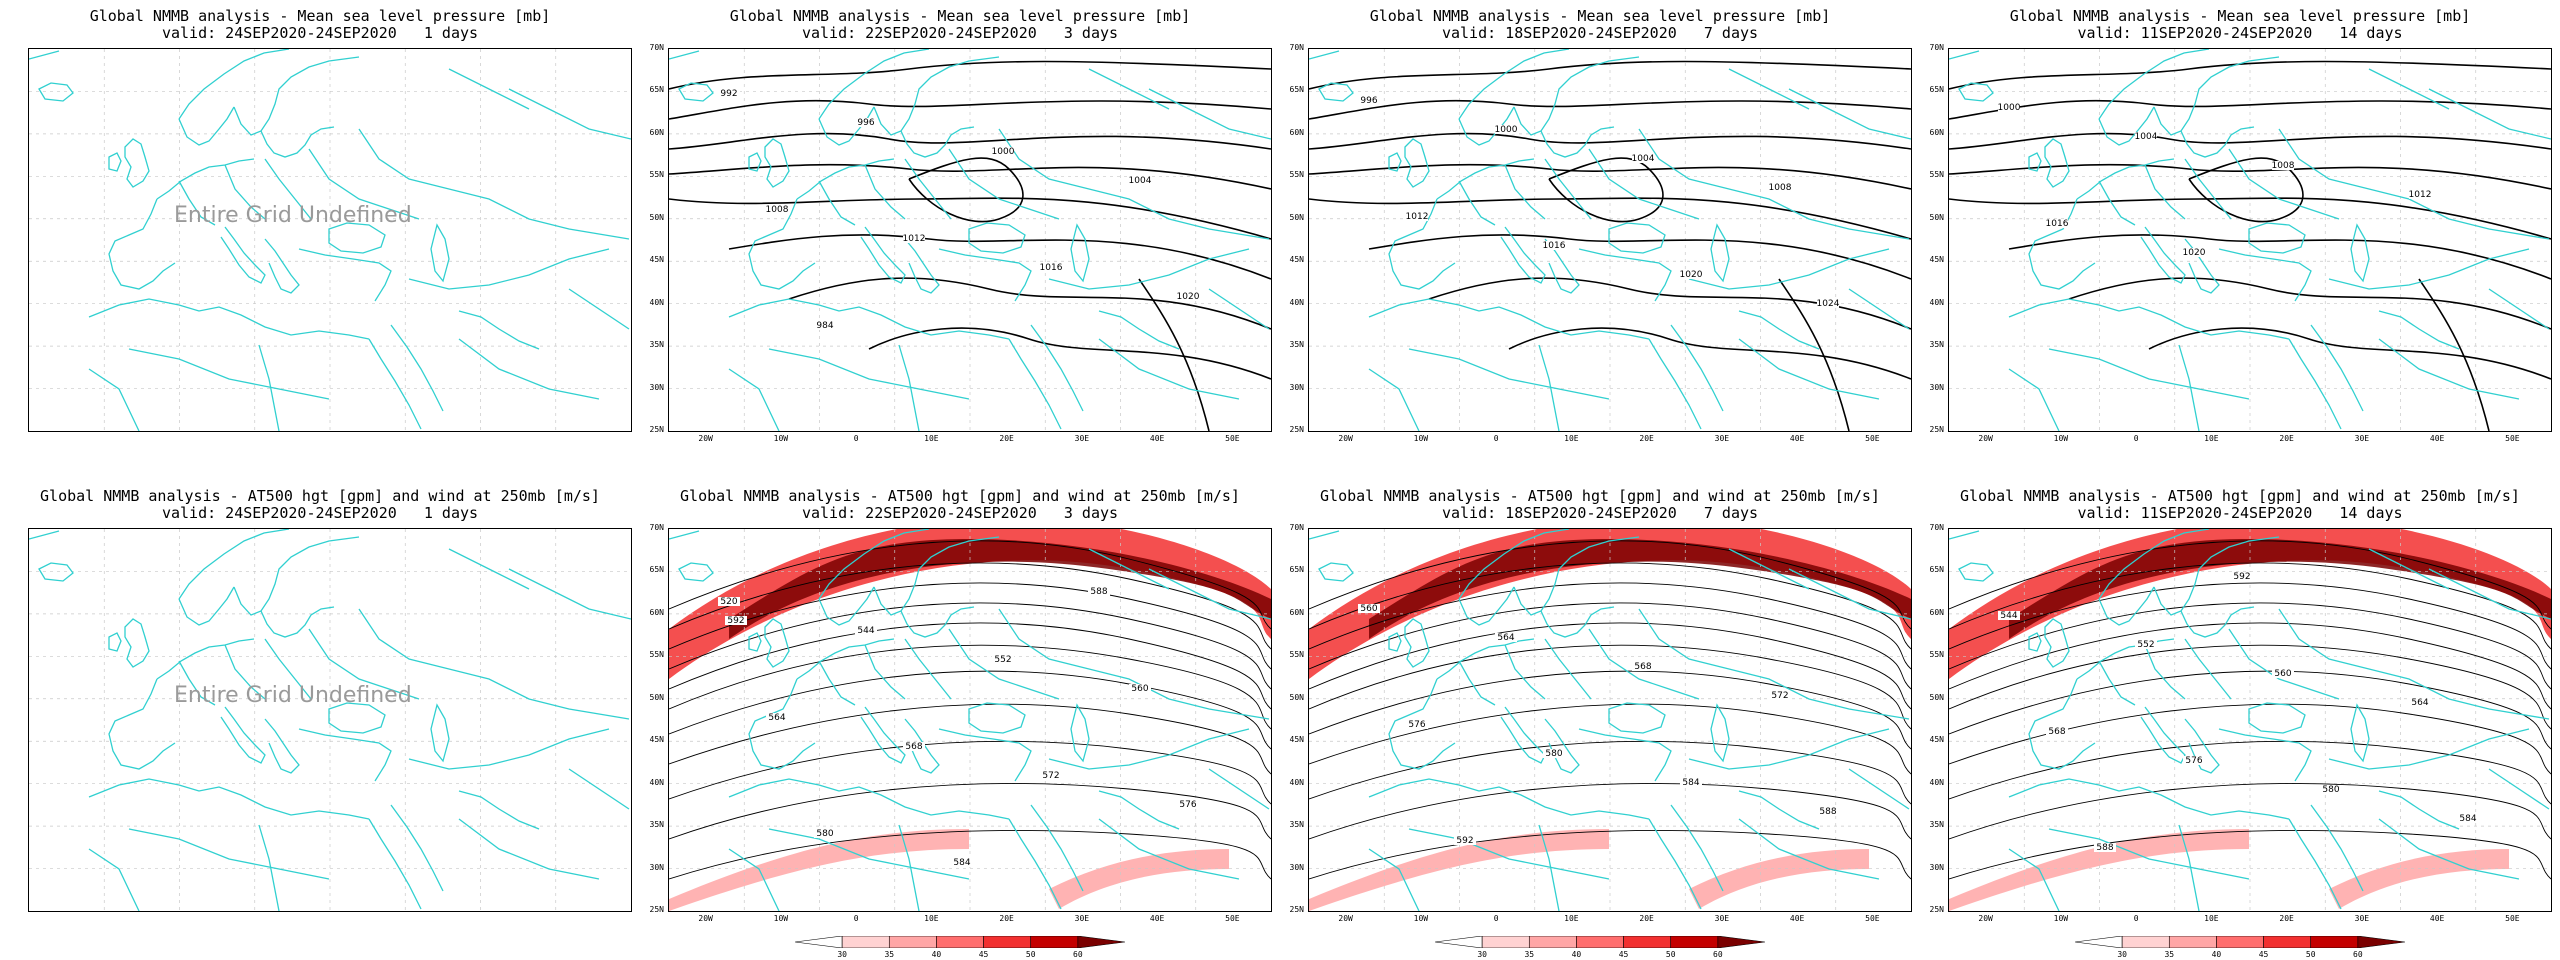 The height and width of the screenshot is (960, 2560). I want to click on contour-label: 984, so click(824, 326).